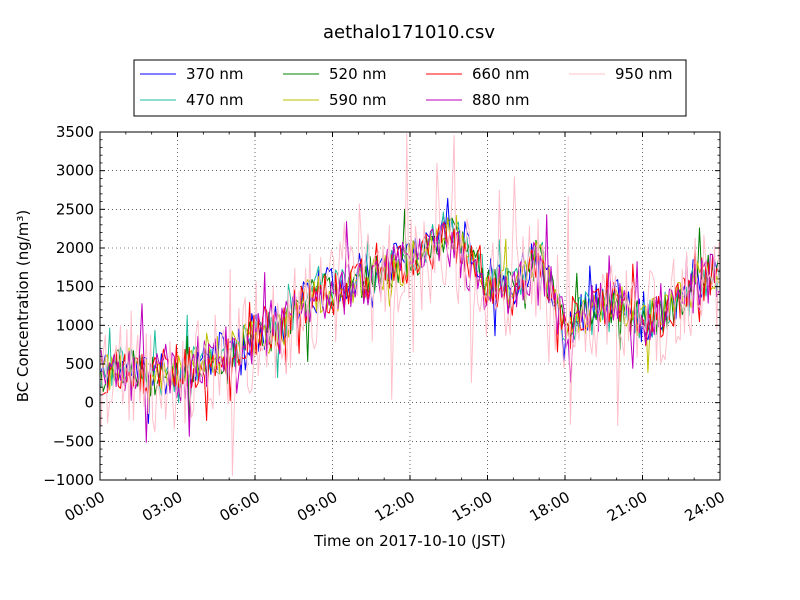 The height and width of the screenshot is (600, 800). I want to click on x-tick-label: 06:00, so click(240, 506).